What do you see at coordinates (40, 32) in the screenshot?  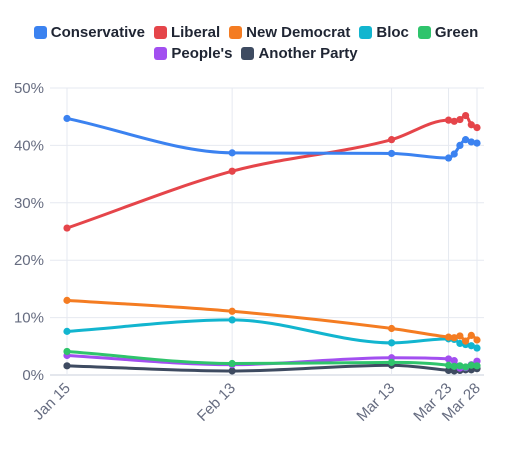 I see `legend-swatch-conservative` at bounding box center [40, 32].